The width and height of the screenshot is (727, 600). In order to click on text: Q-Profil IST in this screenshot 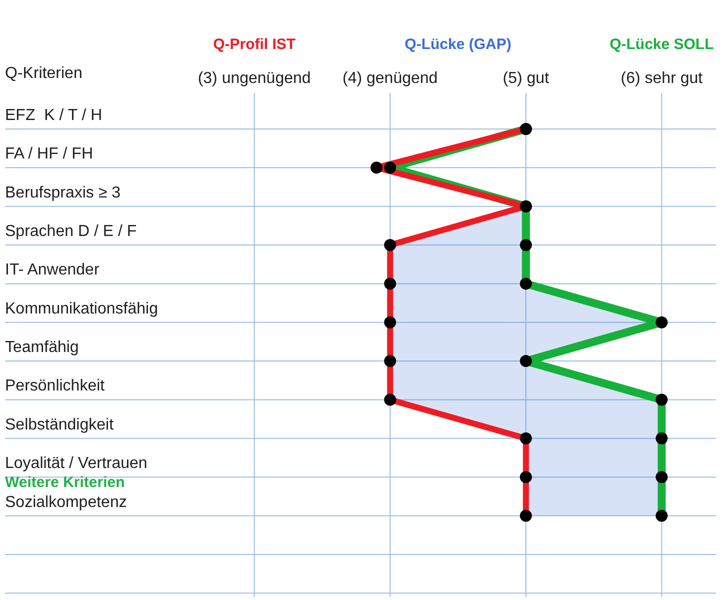, I will do `click(254, 45)`.